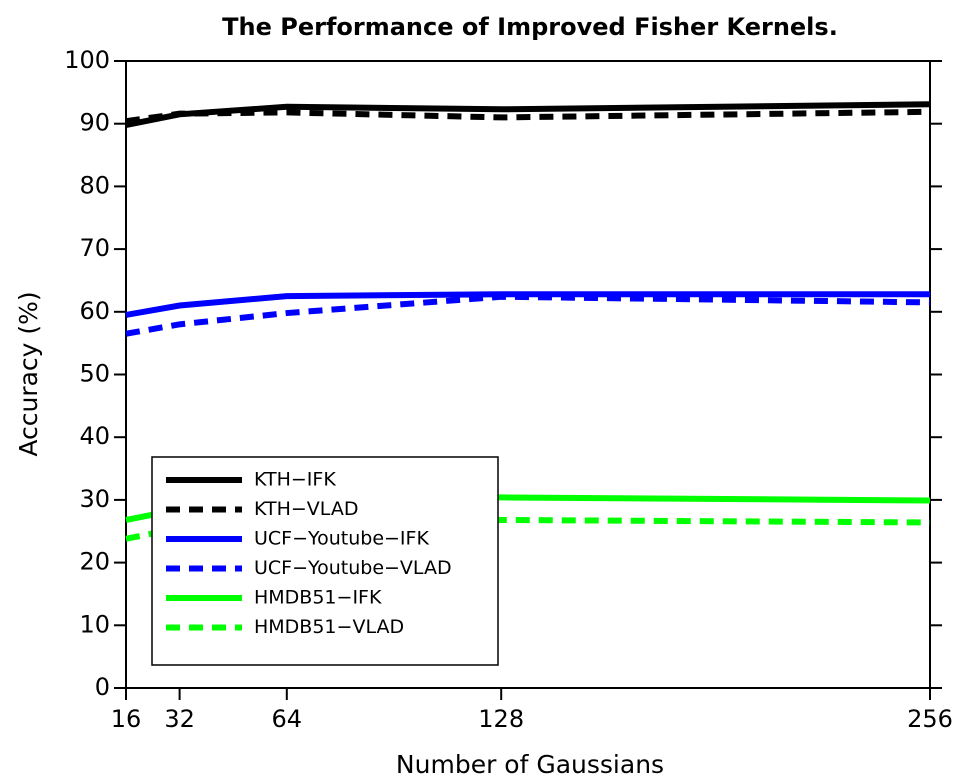 The width and height of the screenshot is (960, 781). What do you see at coordinates (126, 719) in the screenshot?
I see `x-tick-label: 16` at bounding box center [126, 719].